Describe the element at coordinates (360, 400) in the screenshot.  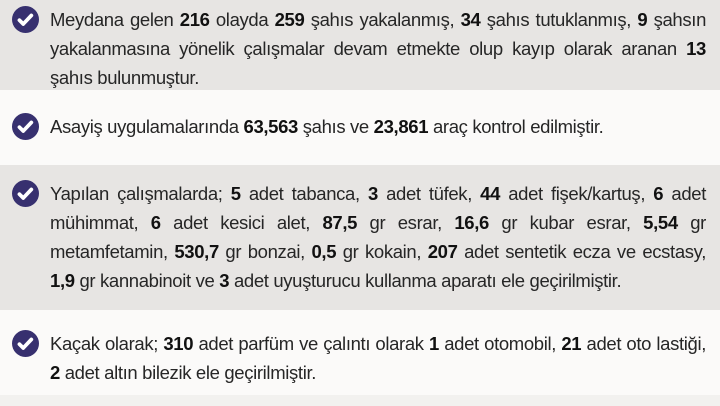
I see `bottom-edge-strip` at that location.